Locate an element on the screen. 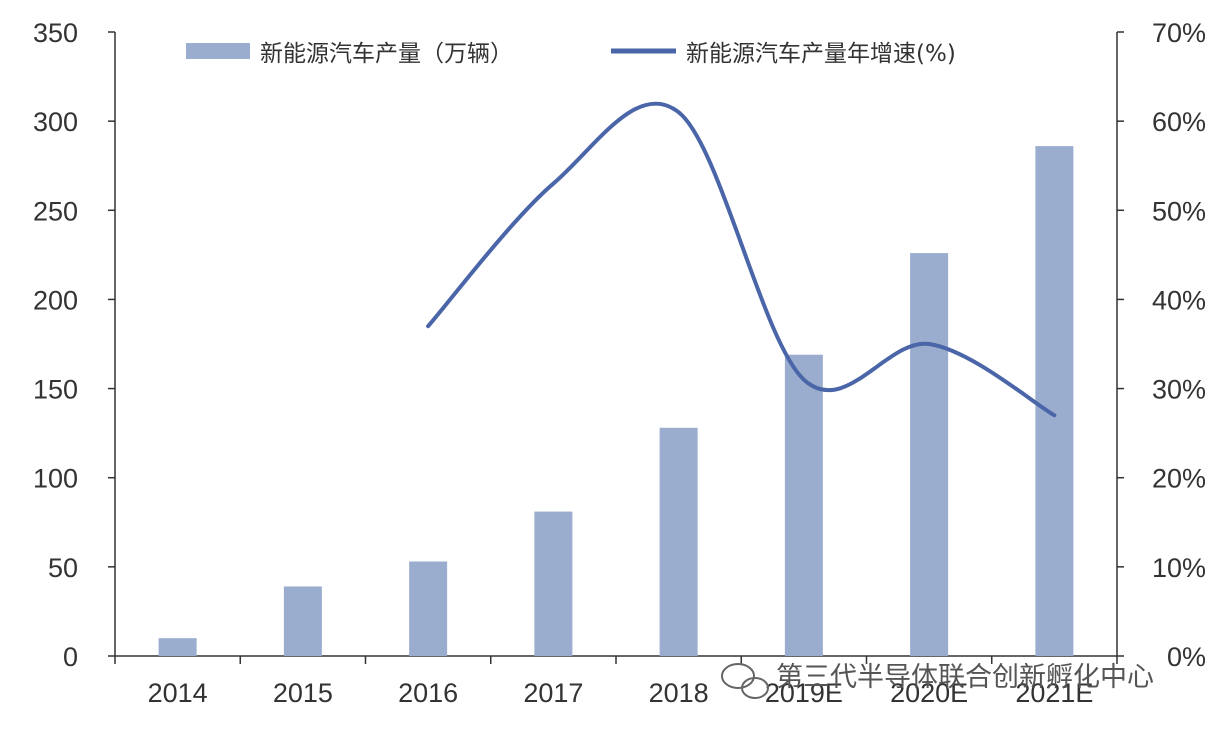 This screenshot has width=1232, height=732. x-tick-label: 2018 is located at coordinates (679, 693).